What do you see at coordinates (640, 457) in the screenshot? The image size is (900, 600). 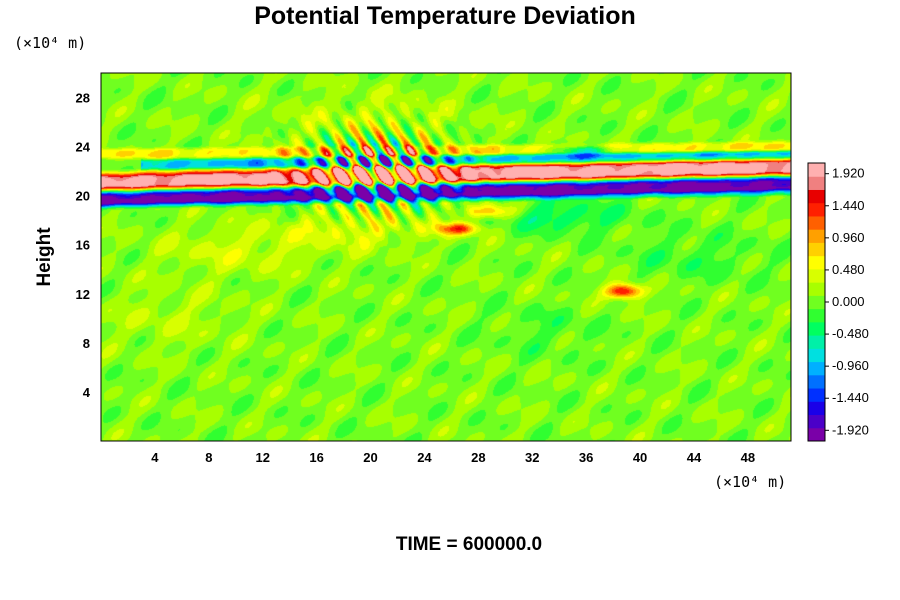 I see `x-tick-label: 40` at bounding box center [640, 457].